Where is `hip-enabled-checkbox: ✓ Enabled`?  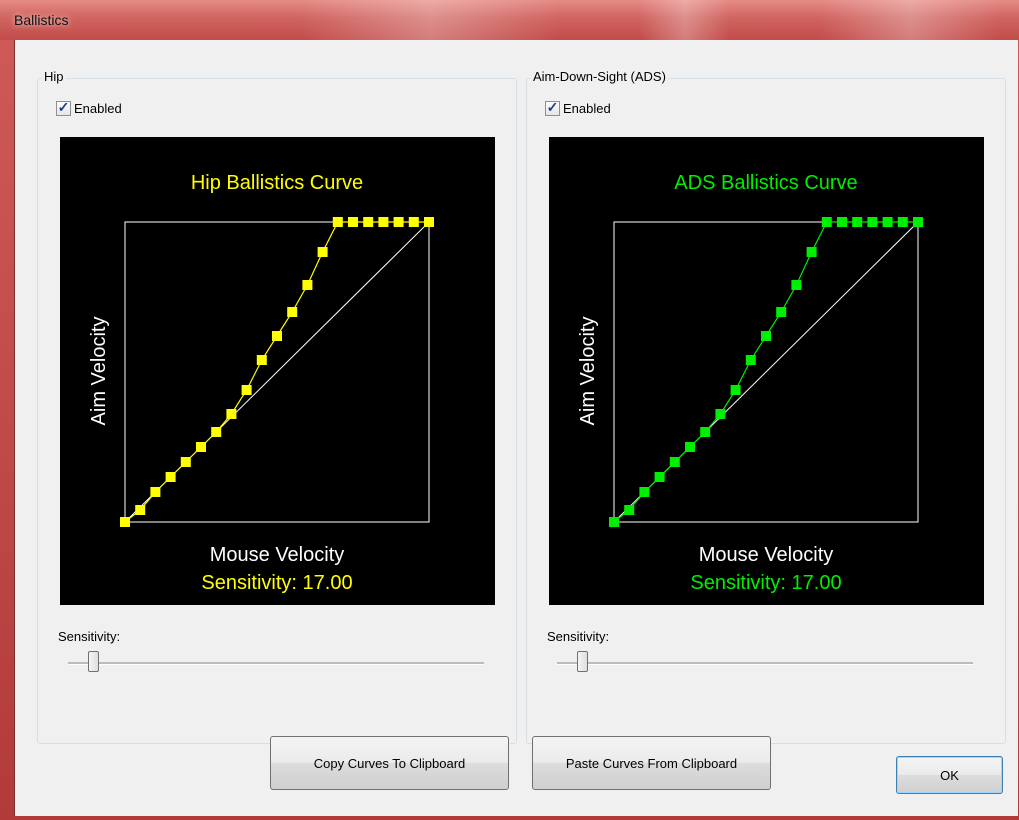 hip-enabled-checkbox: ✓ Enabled is located at coordinates (89, 107).